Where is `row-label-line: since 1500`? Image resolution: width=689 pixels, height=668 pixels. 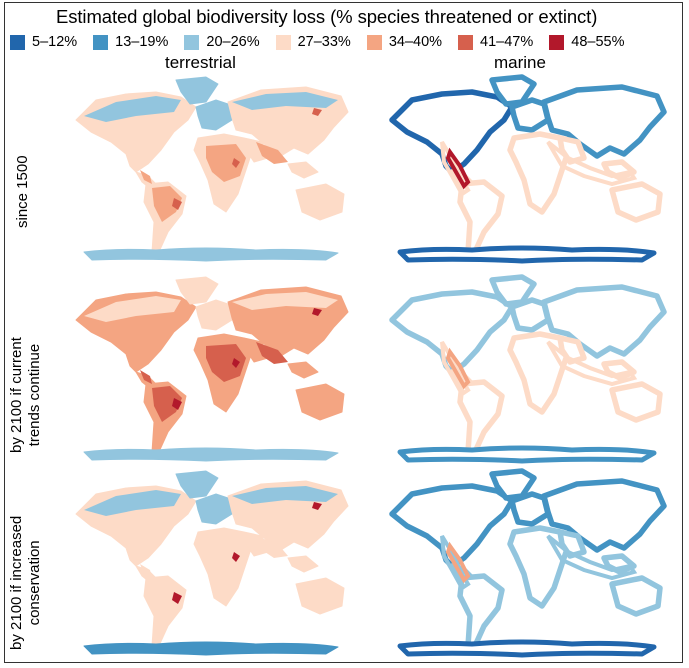 row-label-line: since 1500 is located at coordinates (22, 191).